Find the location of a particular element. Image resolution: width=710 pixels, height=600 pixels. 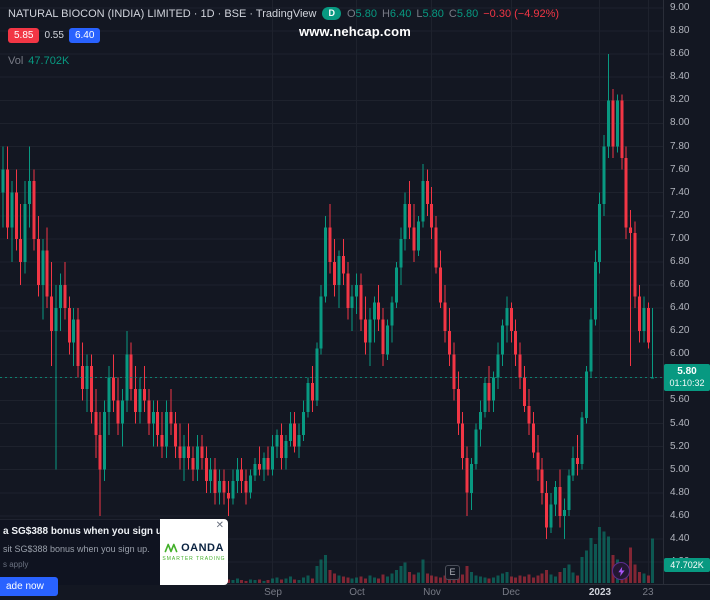

time-tick: Sep is located at coordinates (273, 592).